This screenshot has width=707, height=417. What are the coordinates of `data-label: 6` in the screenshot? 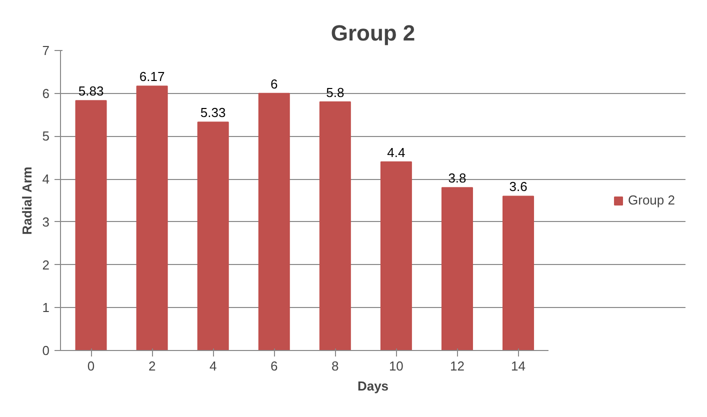 It's located at (274, 84).